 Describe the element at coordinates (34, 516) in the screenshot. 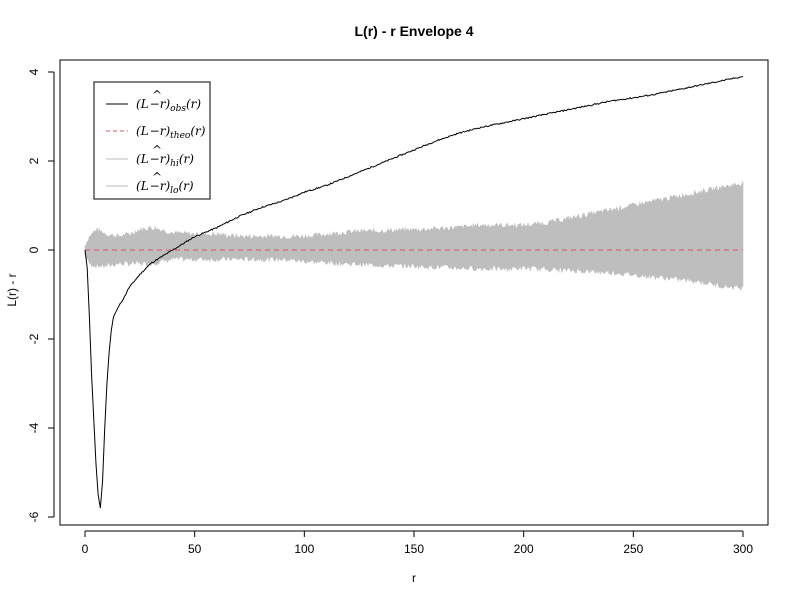

I see `y-tick-label: -6` at that location.